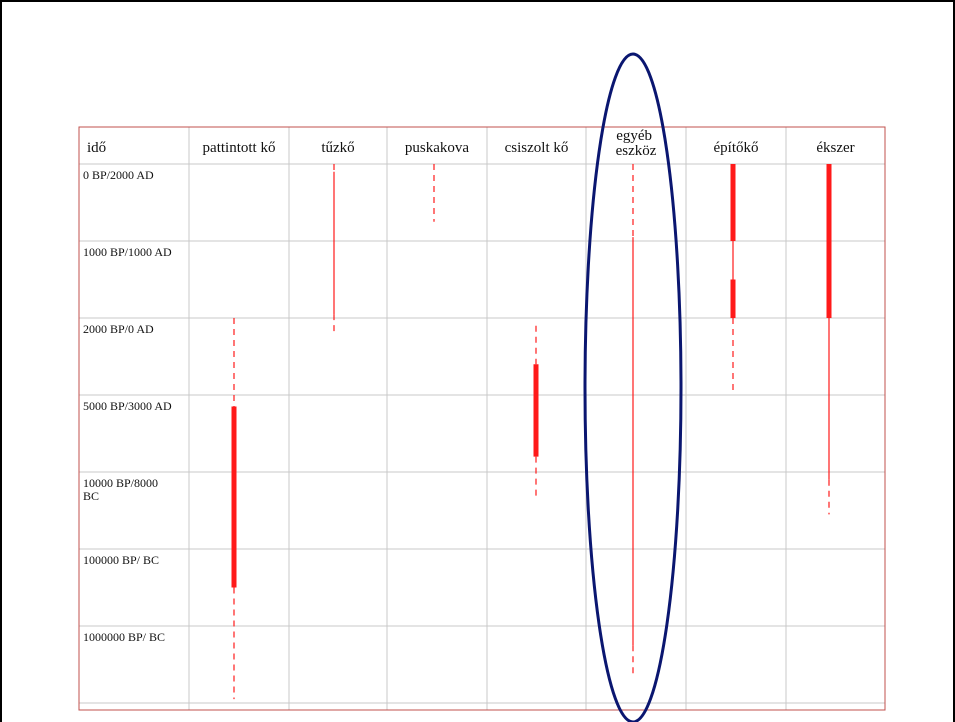  I want to click on highlight-ellipse, so click(633, 387).